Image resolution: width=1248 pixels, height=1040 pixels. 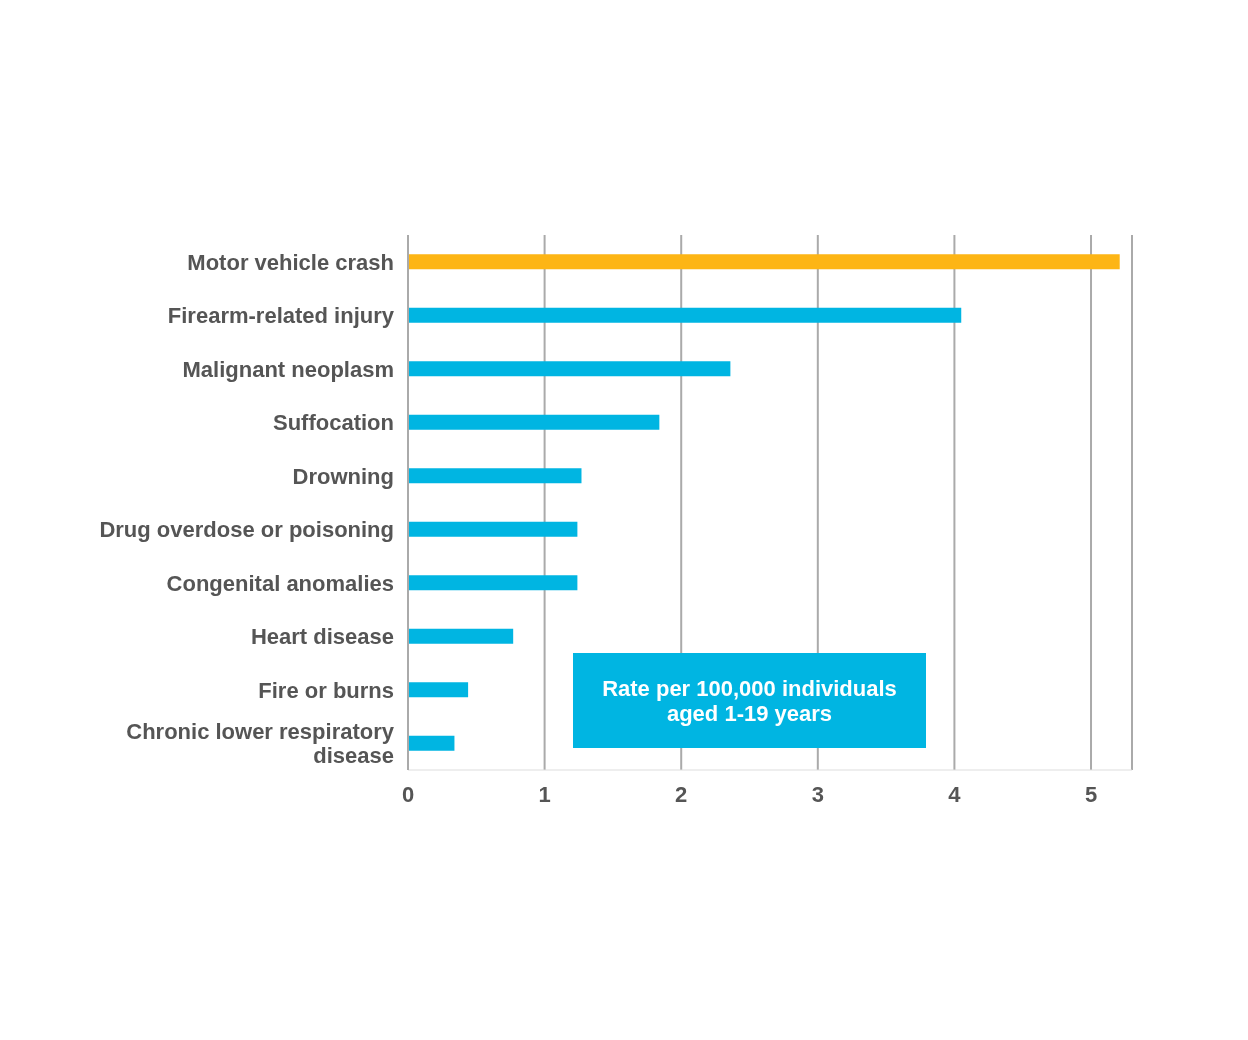 I want to click on x-tick-label: 1, so click(x=544, y=794).